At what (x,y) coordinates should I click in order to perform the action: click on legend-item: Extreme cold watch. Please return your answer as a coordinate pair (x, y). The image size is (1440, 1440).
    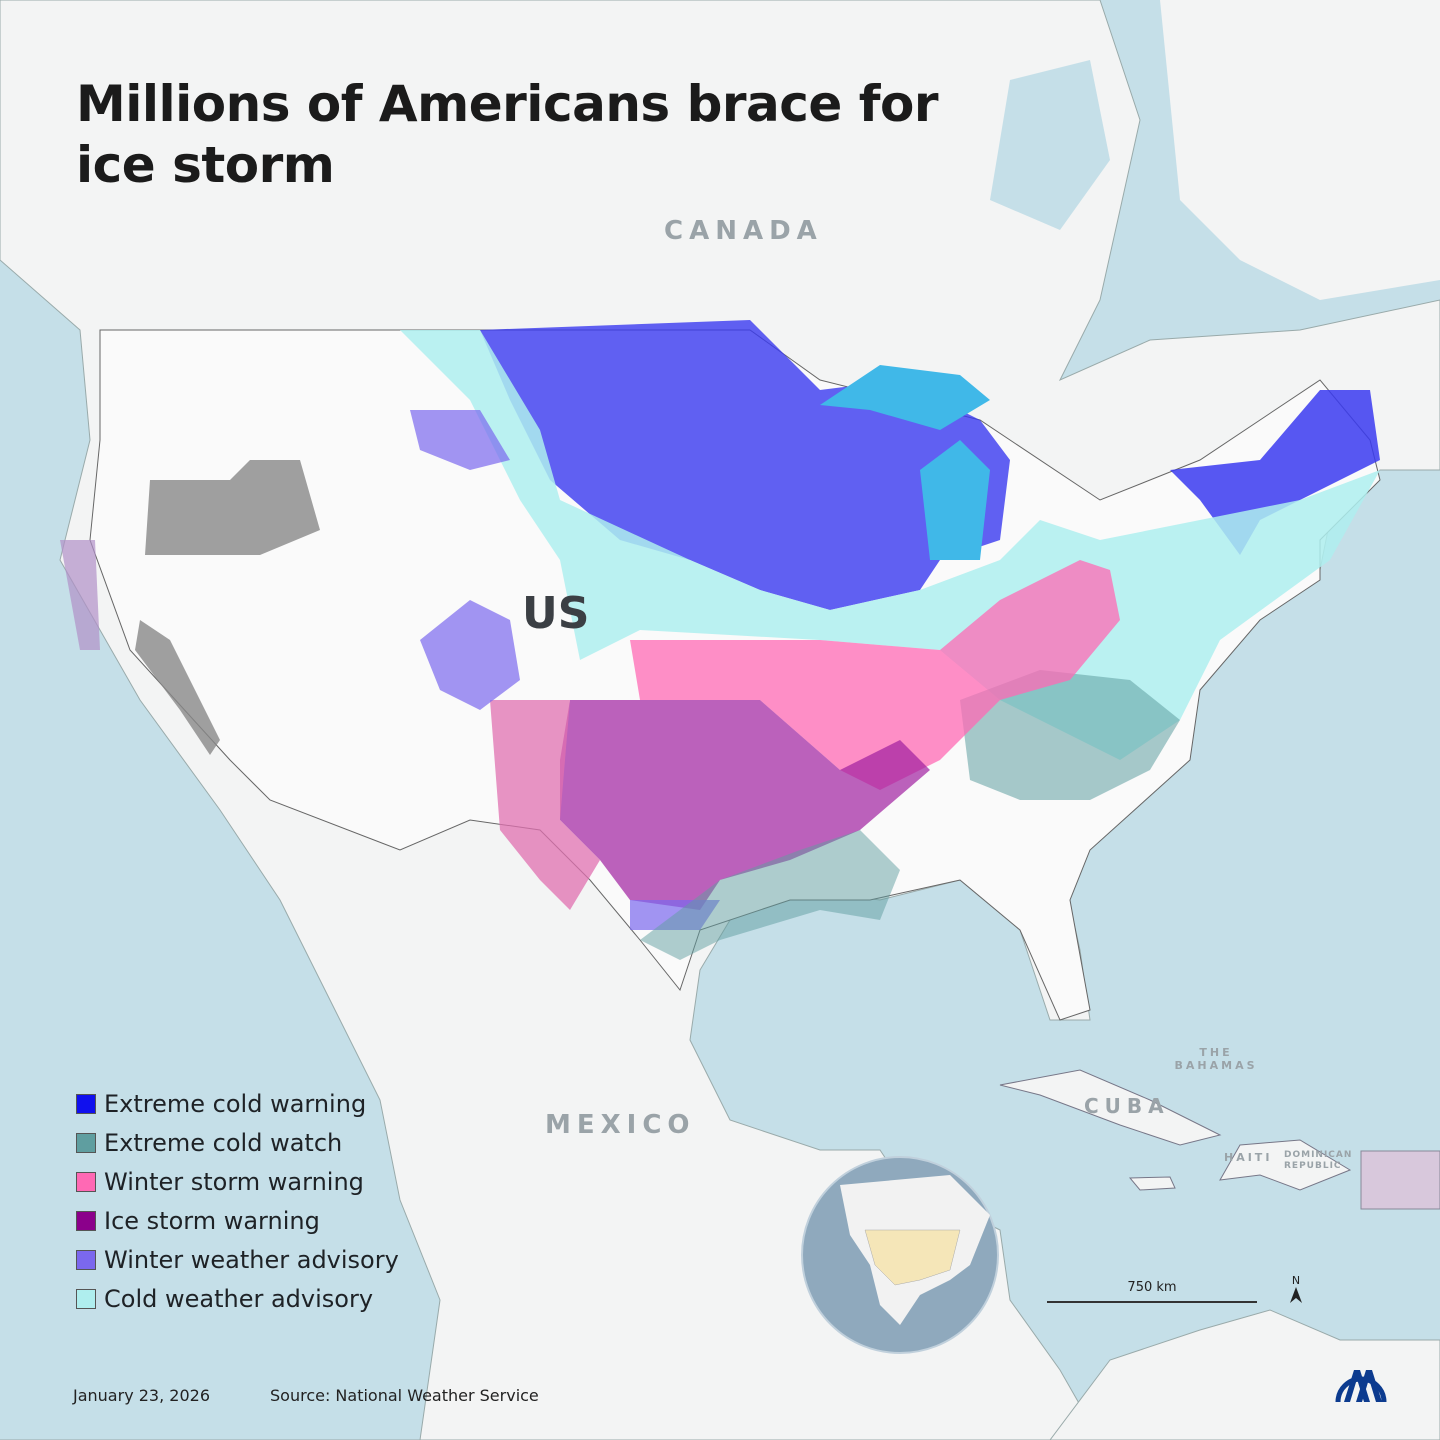
    Looking at the image, I should click on (237, 1142).